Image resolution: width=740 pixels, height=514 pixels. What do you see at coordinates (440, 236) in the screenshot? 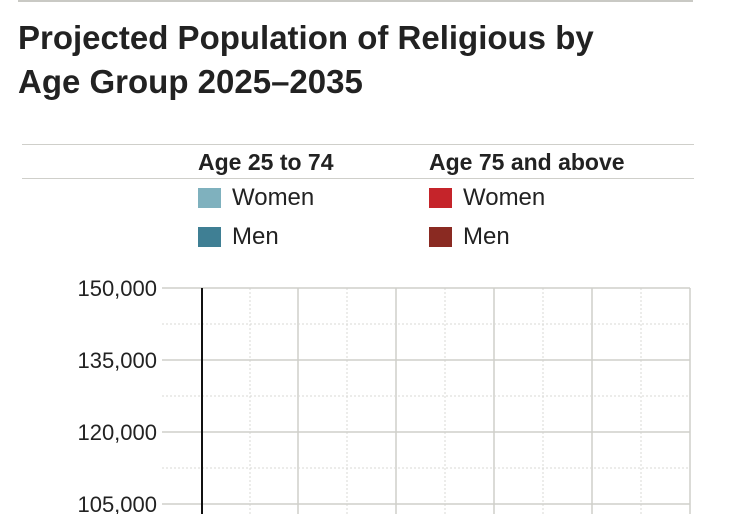
I see `legend-swatch-age-75-men` at bounding box center [440, 236].